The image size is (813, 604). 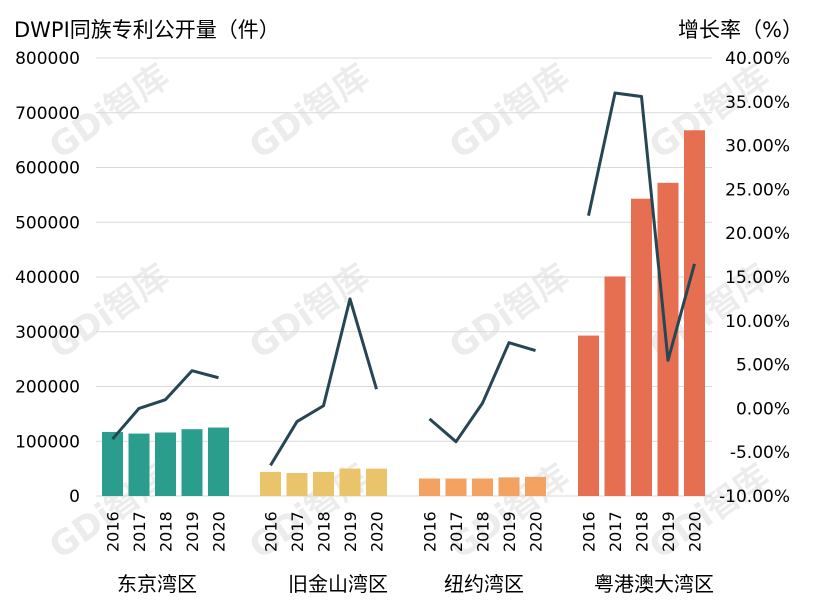 What do you see at coordinates (47, 169) in the screenshot?
I see `y-tick-label: 600000` at bounding box center [47, 169].